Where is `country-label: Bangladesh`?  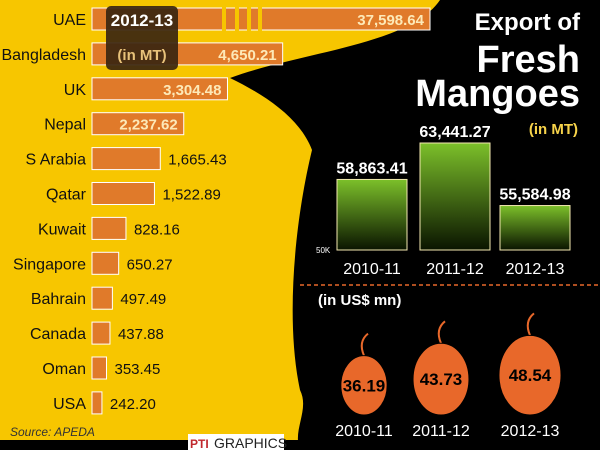 country-label: Bangladesh is located at coordinates (43, 55).